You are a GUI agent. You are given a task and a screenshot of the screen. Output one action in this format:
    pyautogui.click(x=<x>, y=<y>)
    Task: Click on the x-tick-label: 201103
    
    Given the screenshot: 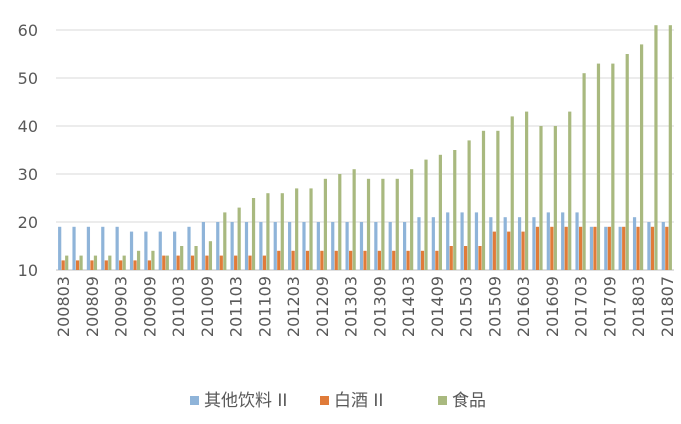 What is the action you would take?
    pyautogui.click(x=236, y=306)
    